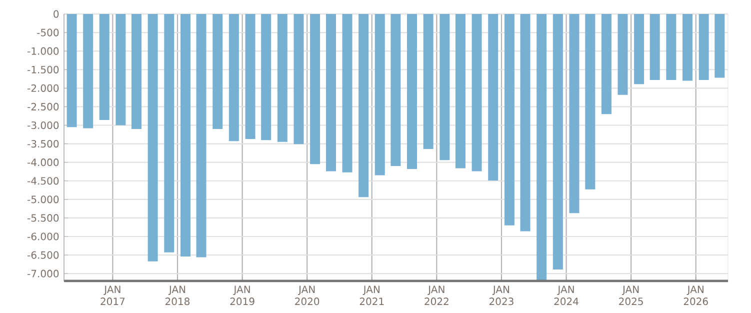  Describe the element at coordinates (43, 70) in the screenshot. I see `y-tick-label: -1.500` at that location.